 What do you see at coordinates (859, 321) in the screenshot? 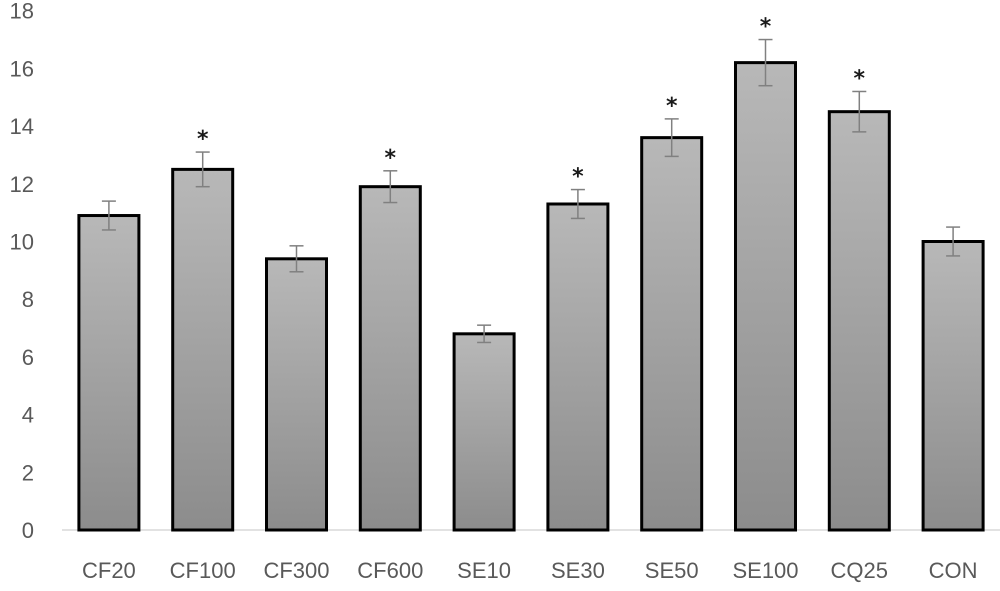
I see `bar-cq25` at bounding box center [859, 321].